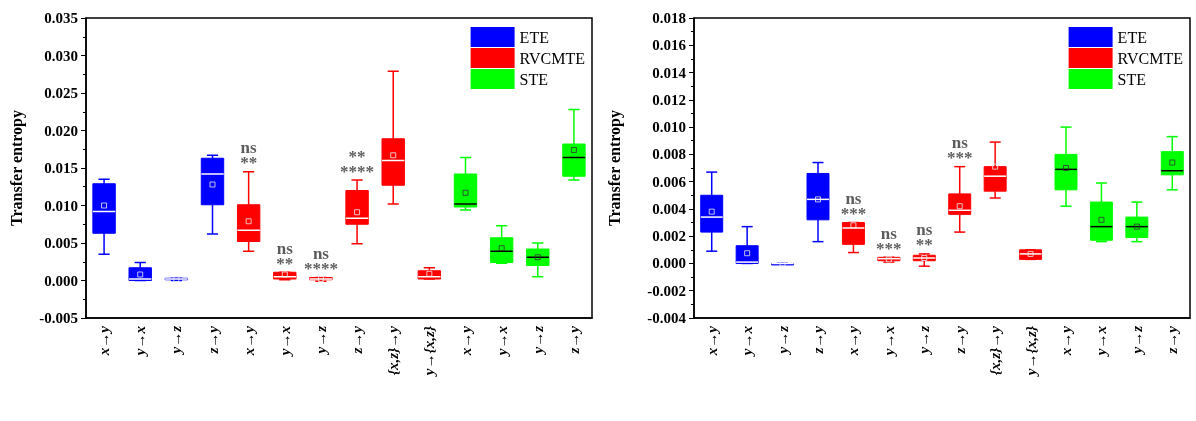 This screenshot has width=1196, height=421. I want to click on y-tick-label: 0.020, so click(61, 130).